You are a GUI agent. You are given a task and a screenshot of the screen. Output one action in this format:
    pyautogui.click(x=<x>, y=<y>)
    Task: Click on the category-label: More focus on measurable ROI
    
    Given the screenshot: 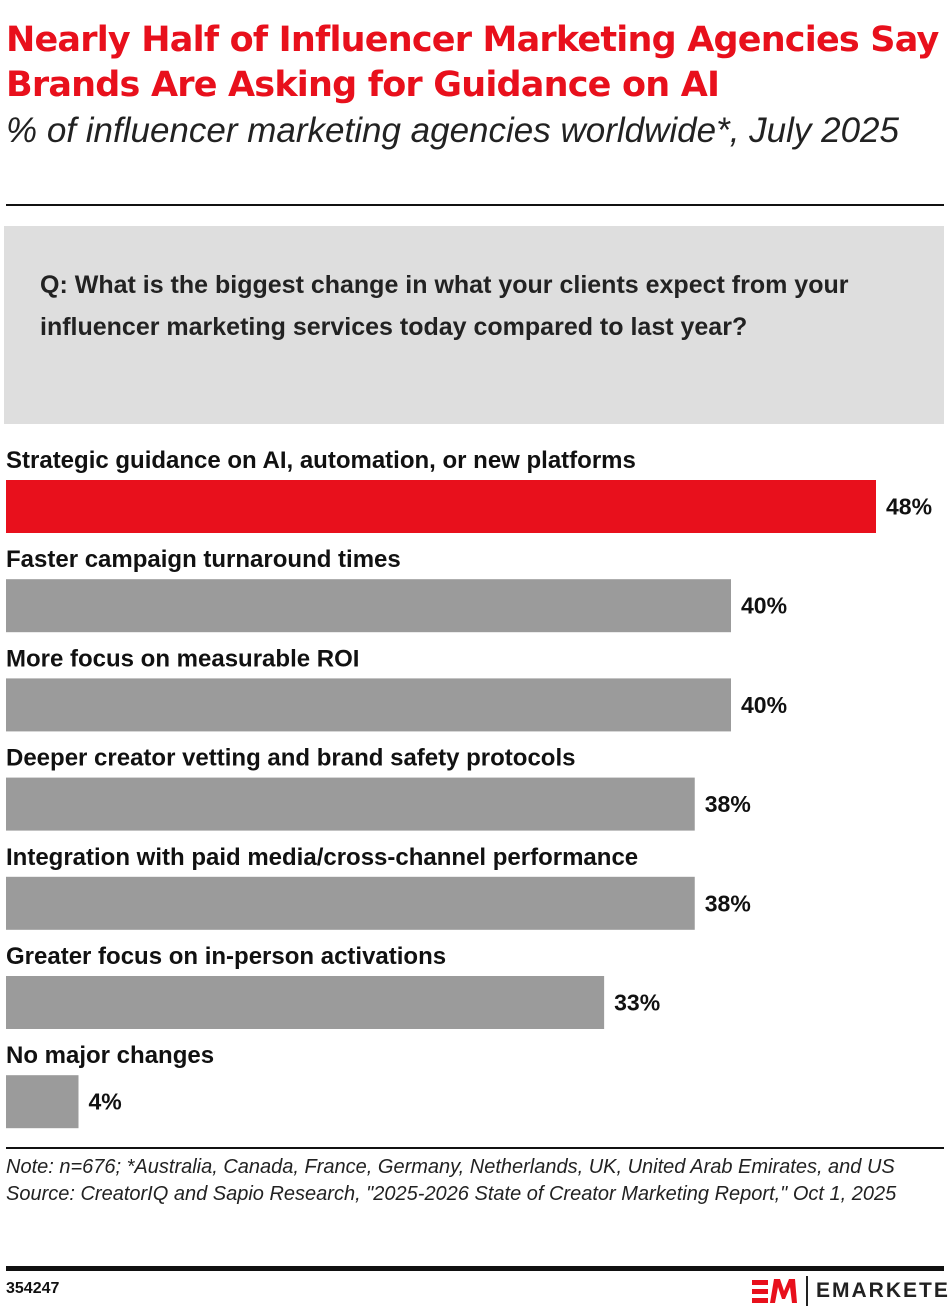 What is the action you would take?
    pyautogui.click(x=182, y=658)
    